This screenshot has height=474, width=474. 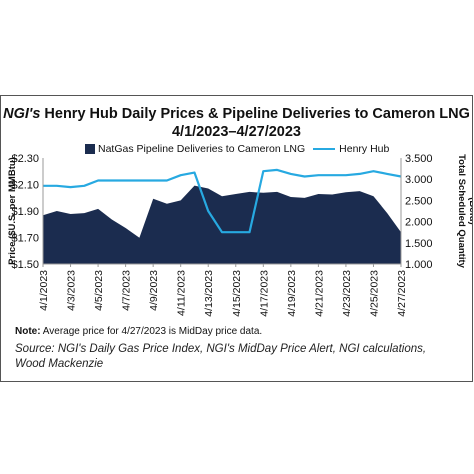 I want to click on x-tick-label: 4/11/2023, so click(x=182, y=293).